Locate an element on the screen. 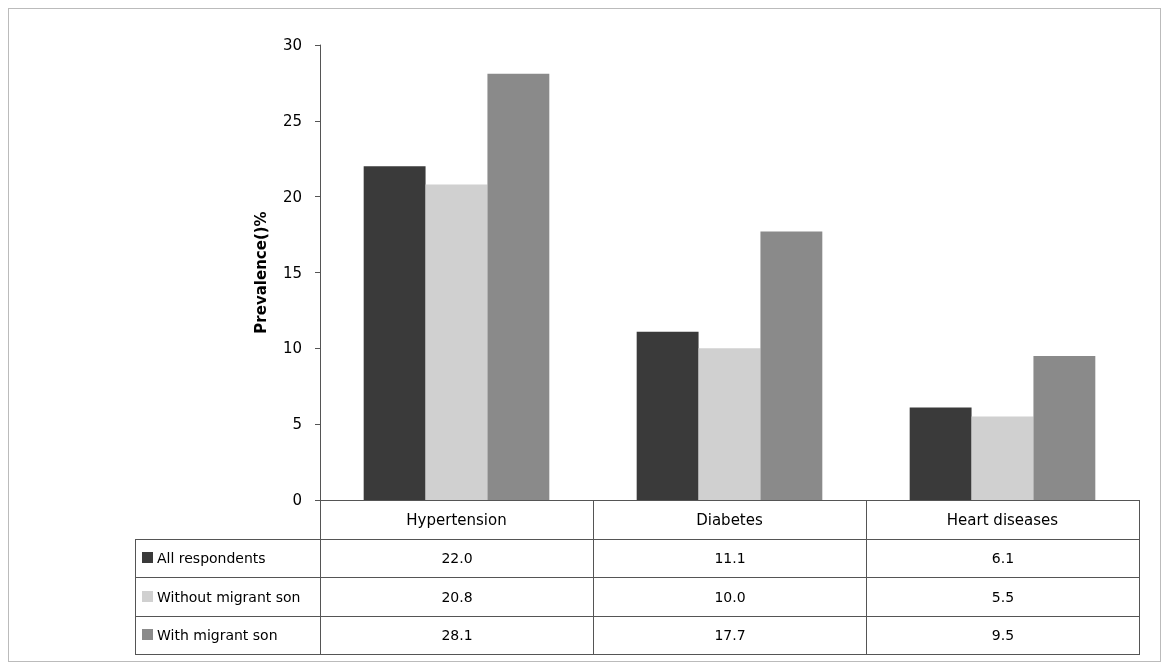 This screenshot has height=670, width=1169. x-tick-label: Heart diseases is located at coordinates (1002, 519).